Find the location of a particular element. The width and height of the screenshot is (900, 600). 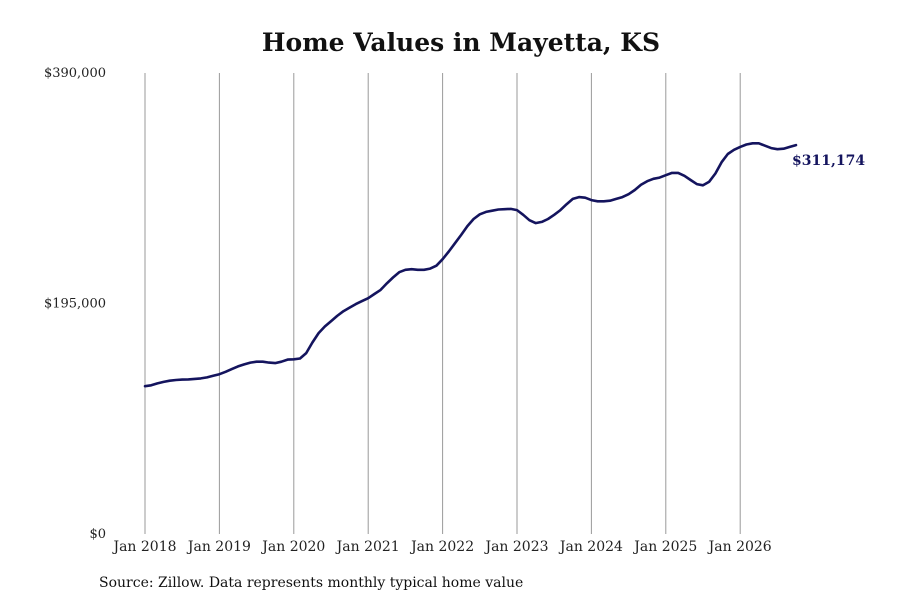

chart-title: Home Values in Mayetta, KS is located at coordinates (461, 42).